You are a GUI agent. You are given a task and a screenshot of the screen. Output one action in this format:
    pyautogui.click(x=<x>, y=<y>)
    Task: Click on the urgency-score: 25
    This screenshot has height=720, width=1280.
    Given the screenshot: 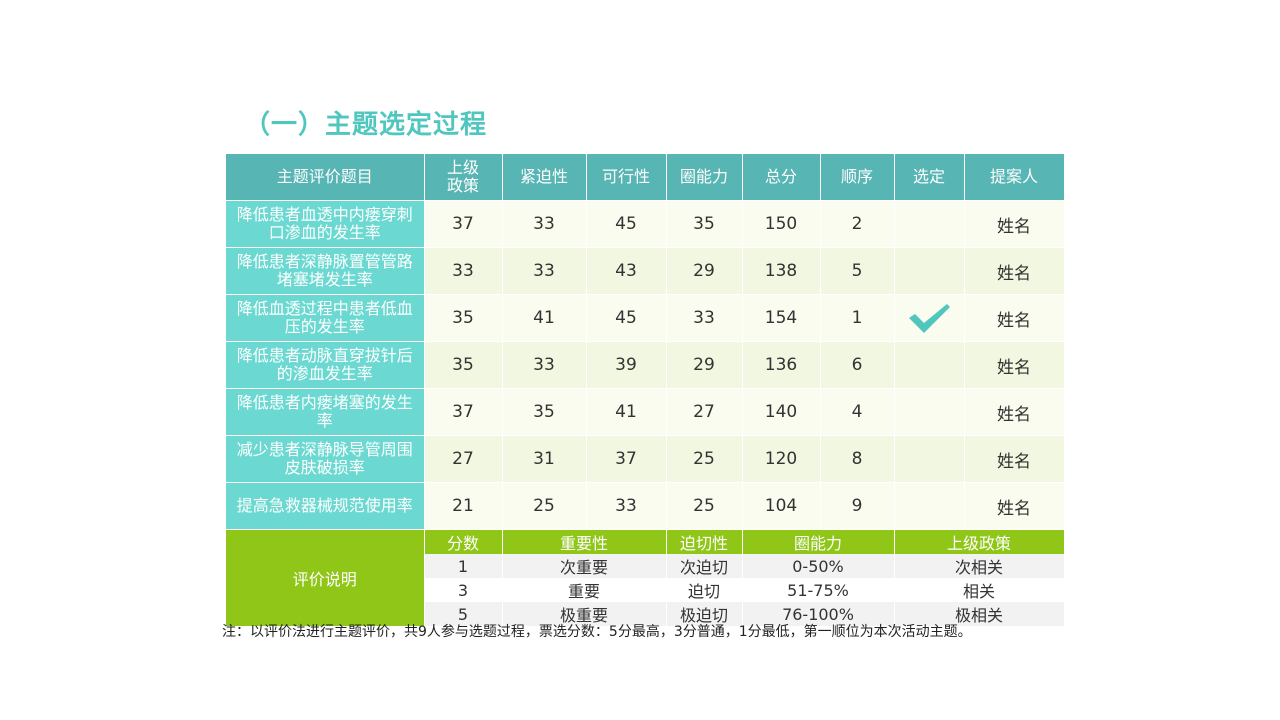 What is the action you would take?
    pyautogui.click(x=544, y=506)
    